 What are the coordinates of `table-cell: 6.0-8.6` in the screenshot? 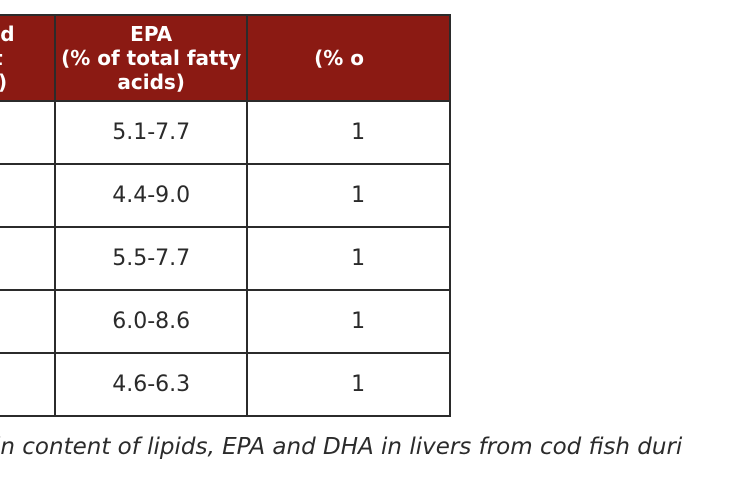 It's located at (151, 321).